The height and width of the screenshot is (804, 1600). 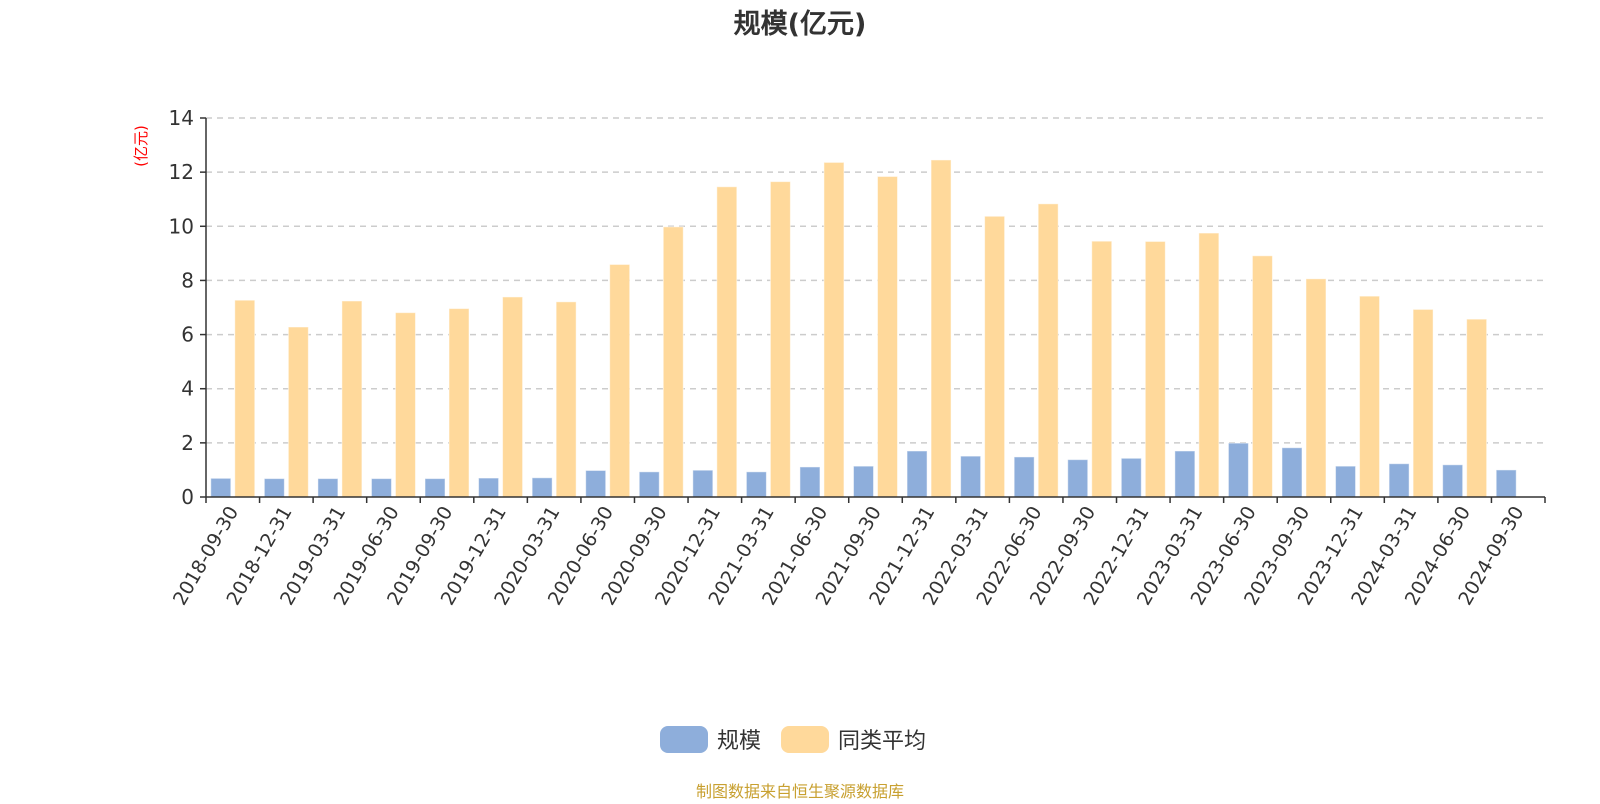 What do you see at coordinates (181, 172) in the screenshot?
I see `y-tick-label: 12` at bounding box center [181, 172].